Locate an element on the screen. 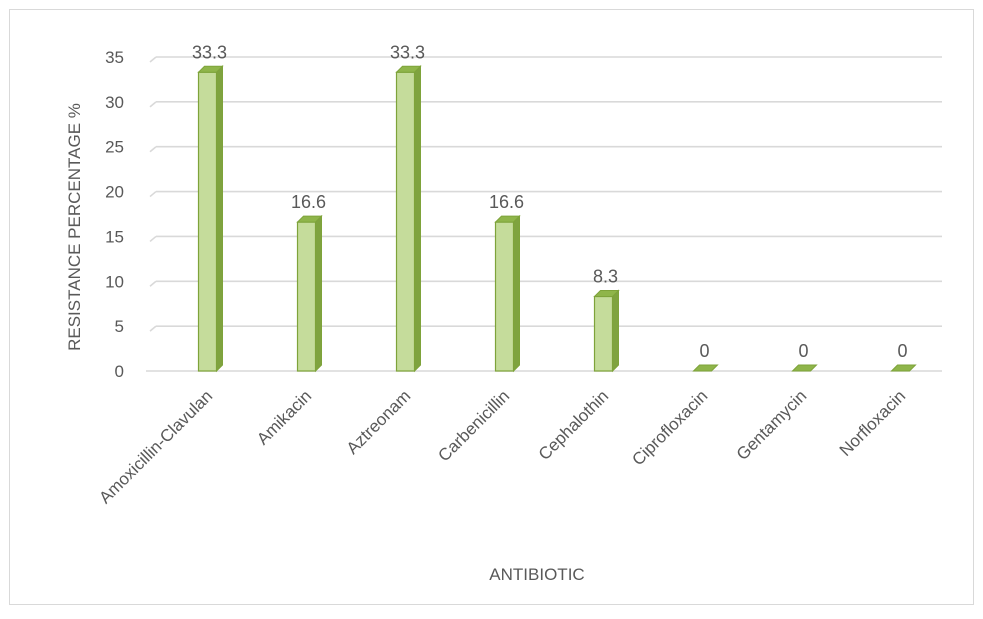  y-tick-label: 30 is located at coordinates (114, 102).